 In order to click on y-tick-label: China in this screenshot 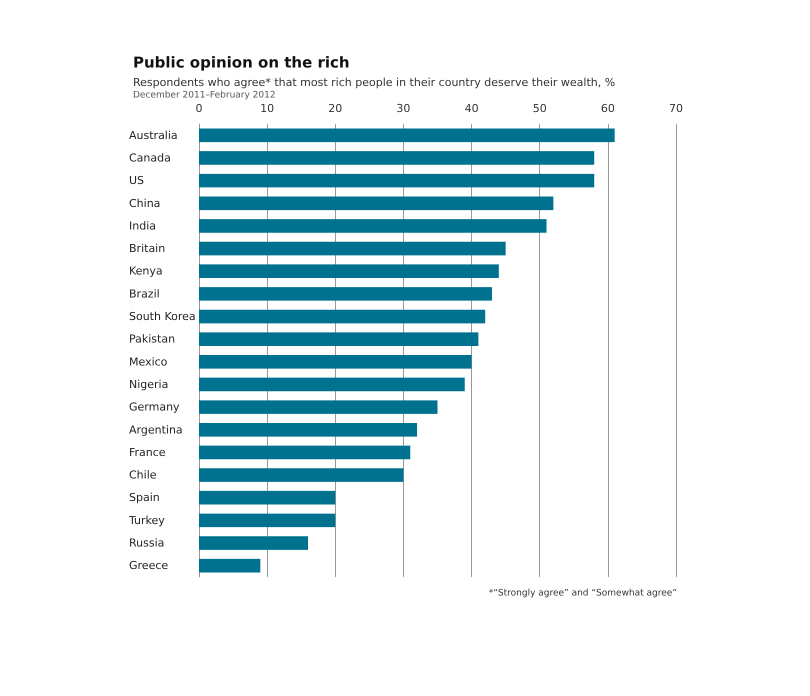, I will do `click(144, 203)`.